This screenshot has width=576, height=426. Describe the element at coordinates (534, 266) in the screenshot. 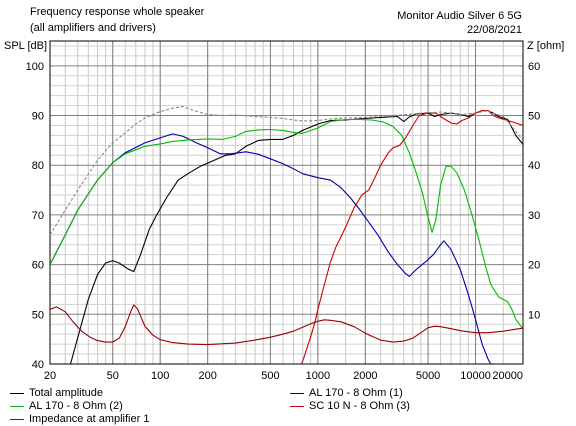

I see `y2-tick-label: 20` at that location.